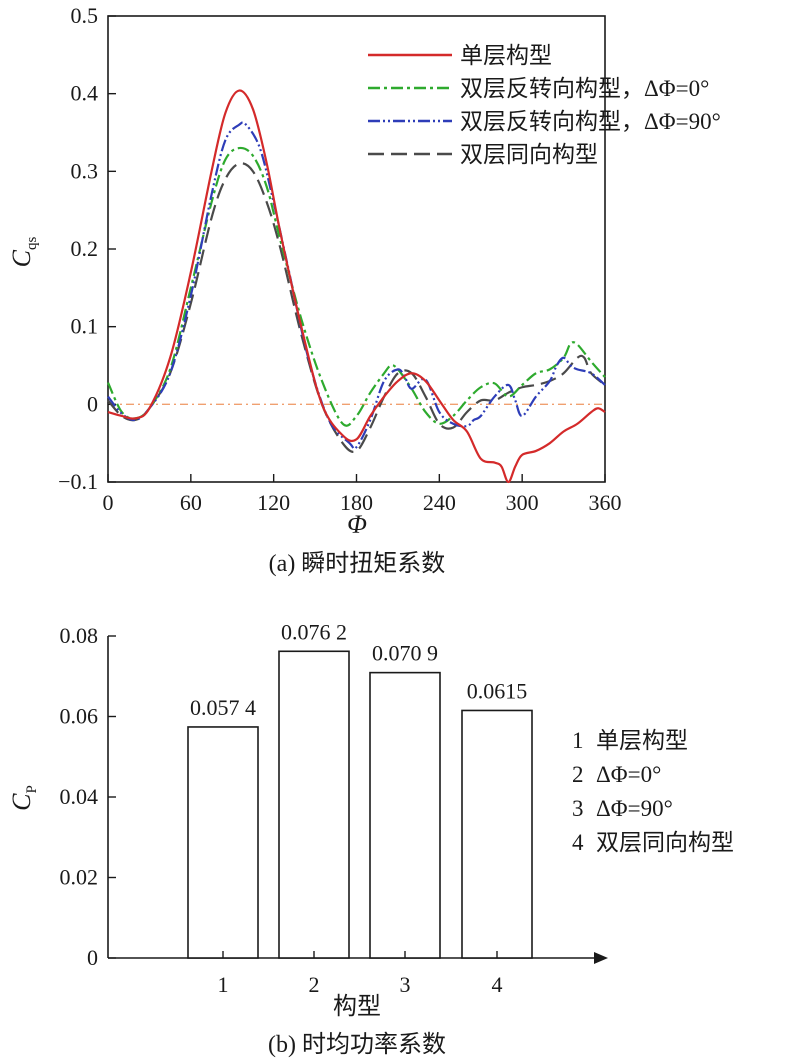 This screenshot has width=800, height=1064. Describe the element at coordinates (578, 740) in the screenshot. I see `legend-key: 1` at that location.